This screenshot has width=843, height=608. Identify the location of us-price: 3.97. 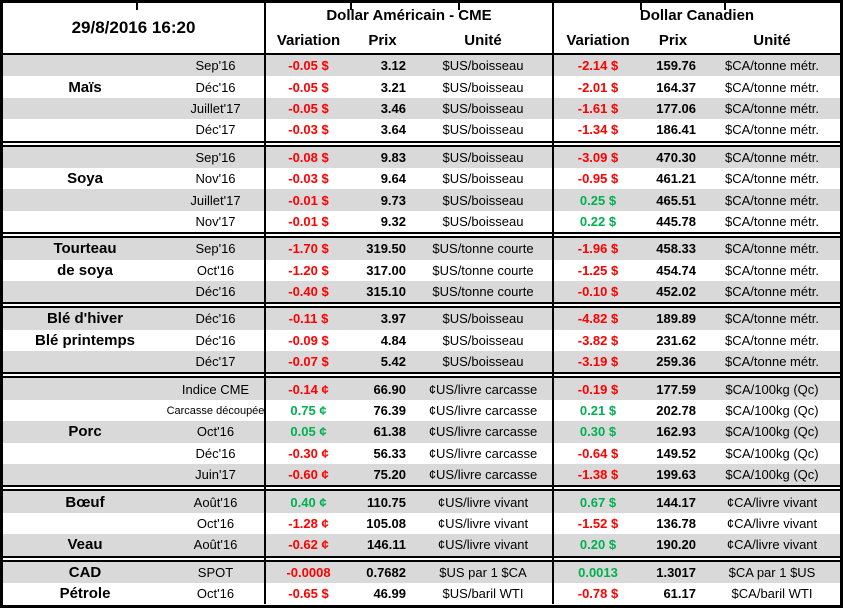
(393, 319).